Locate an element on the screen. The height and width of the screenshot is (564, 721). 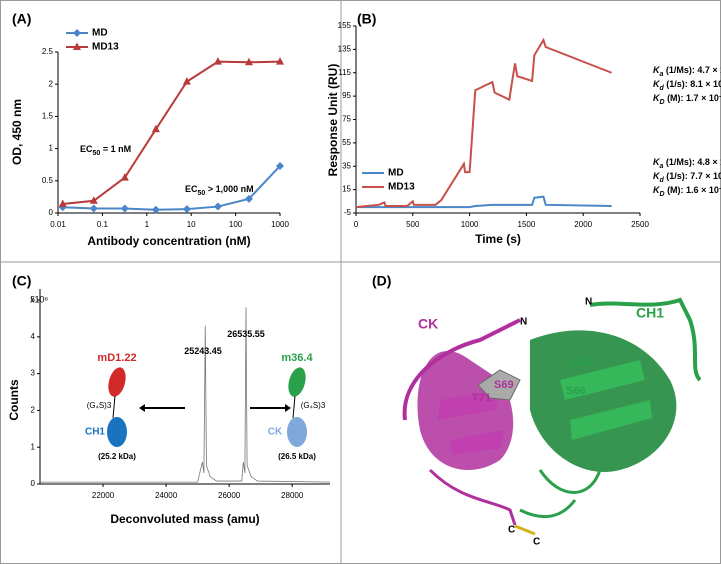
y-tick-label: 55 is located at coordinates (346, 142).